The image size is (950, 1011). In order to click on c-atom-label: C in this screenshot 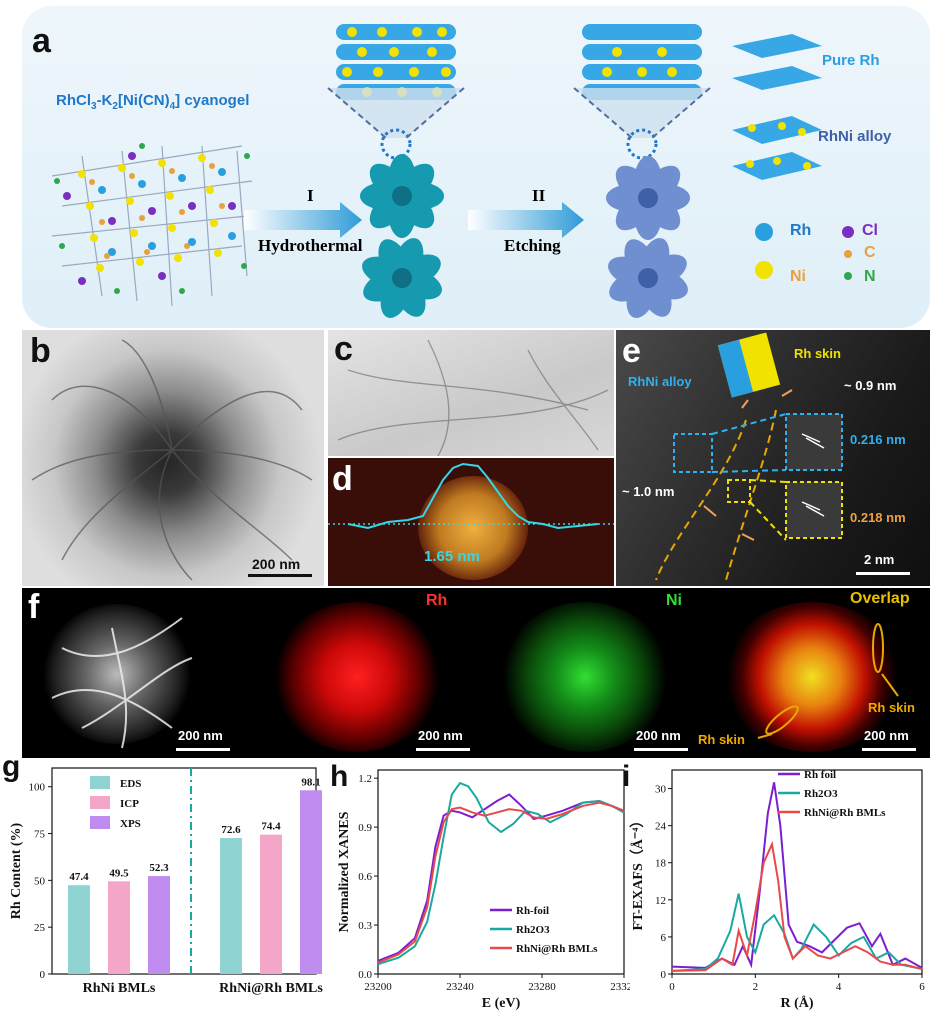, I will do `click(870, 252)`.